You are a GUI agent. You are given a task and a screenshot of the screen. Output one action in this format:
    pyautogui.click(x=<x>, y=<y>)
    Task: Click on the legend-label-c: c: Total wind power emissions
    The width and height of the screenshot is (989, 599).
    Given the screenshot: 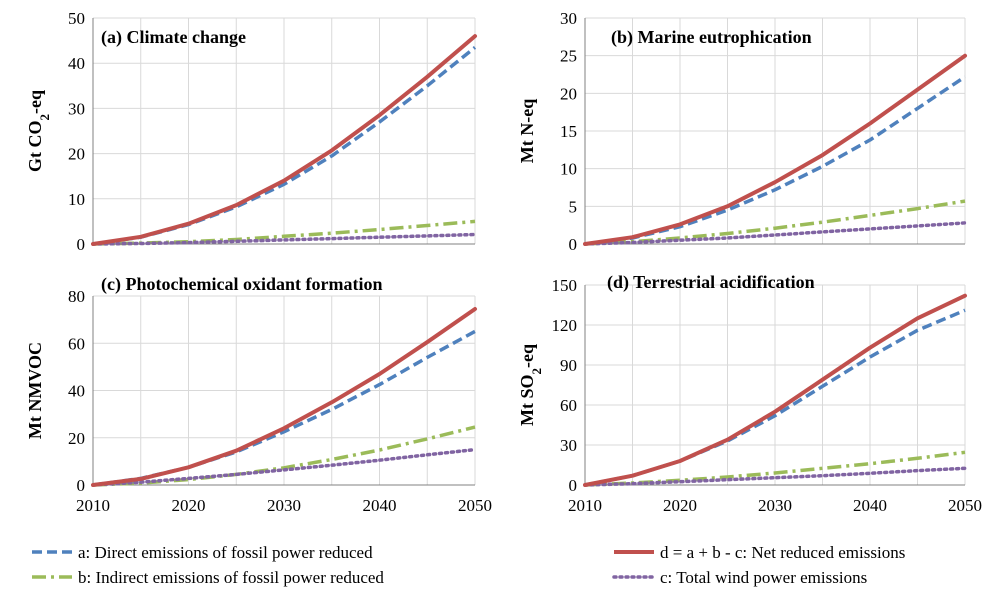 What is the action you would take?
    pyautogui.click(x=763, y=577)
    